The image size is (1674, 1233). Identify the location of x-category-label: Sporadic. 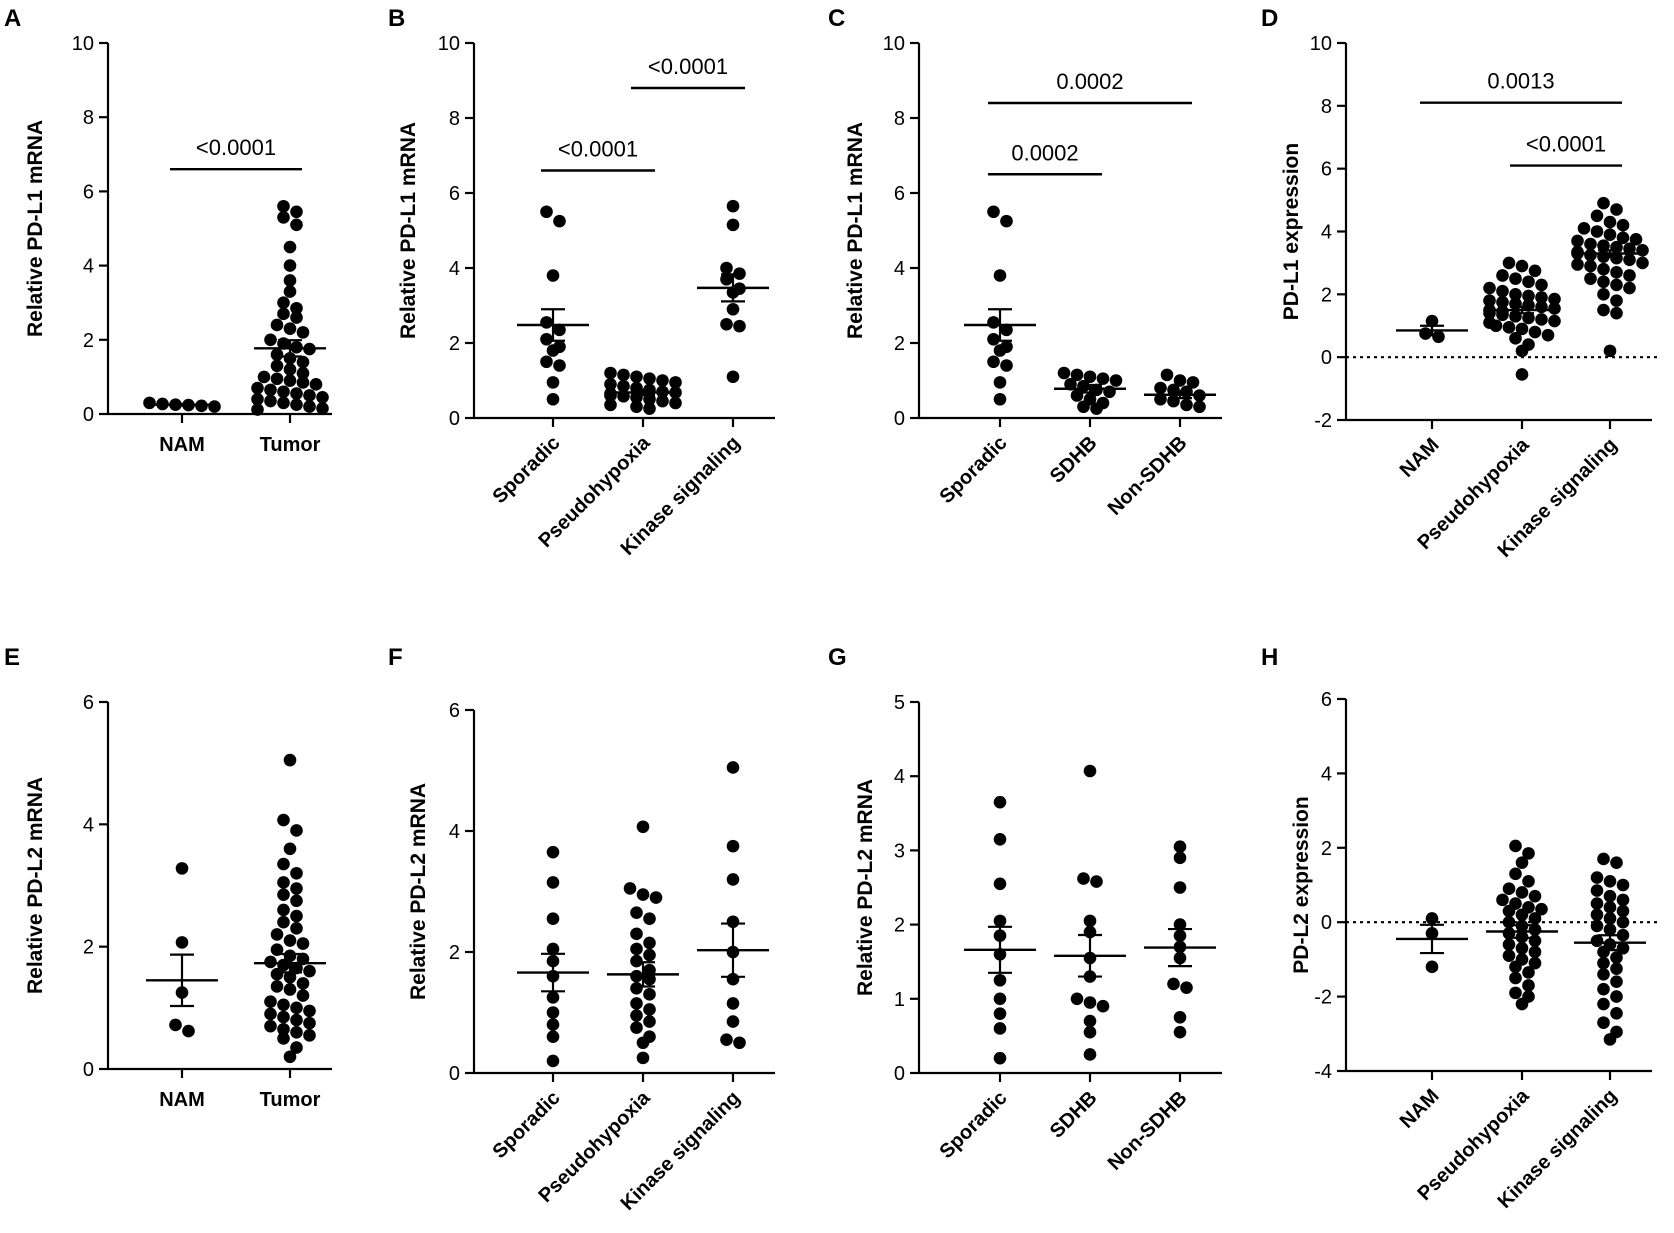
(973, 470).